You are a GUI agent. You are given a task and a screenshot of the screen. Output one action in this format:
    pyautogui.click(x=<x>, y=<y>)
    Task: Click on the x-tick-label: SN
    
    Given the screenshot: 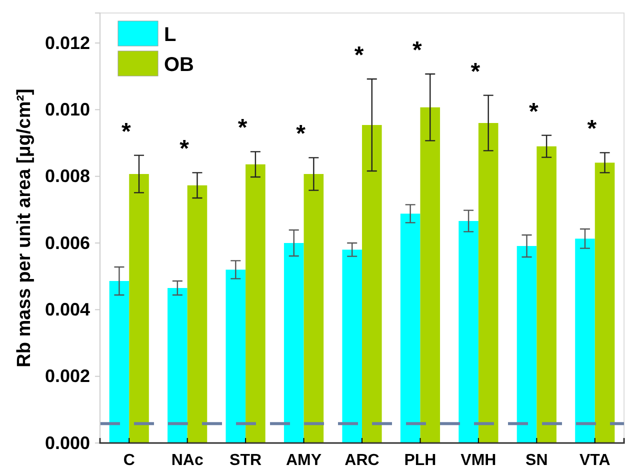 What is the action you would take?
    pyautogui.click(x=537, y=460)
    